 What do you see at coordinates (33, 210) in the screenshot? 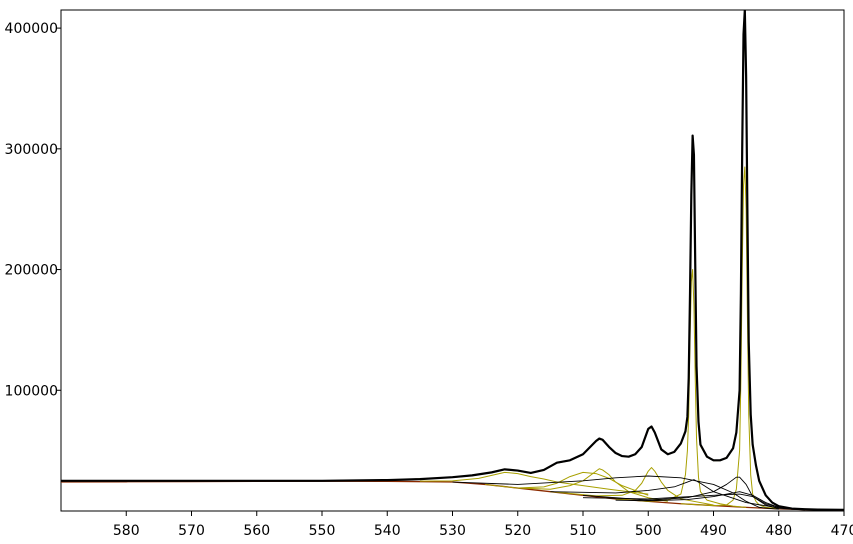
I see `y-axis: 100000 200000 300000 400000` at bounding box center [33, 210].